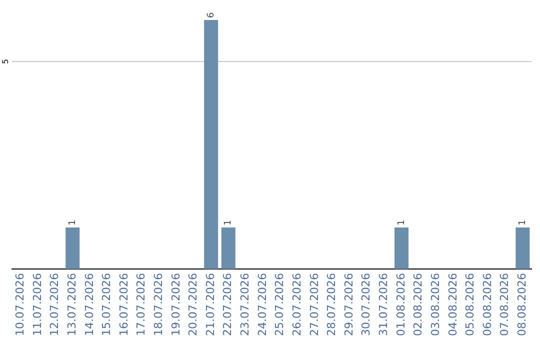 The image size is (540, 340). Describe the element at coordinates (383, 304) in the screenshot. I see `x-tick-label: 31.07.2026` at that location.